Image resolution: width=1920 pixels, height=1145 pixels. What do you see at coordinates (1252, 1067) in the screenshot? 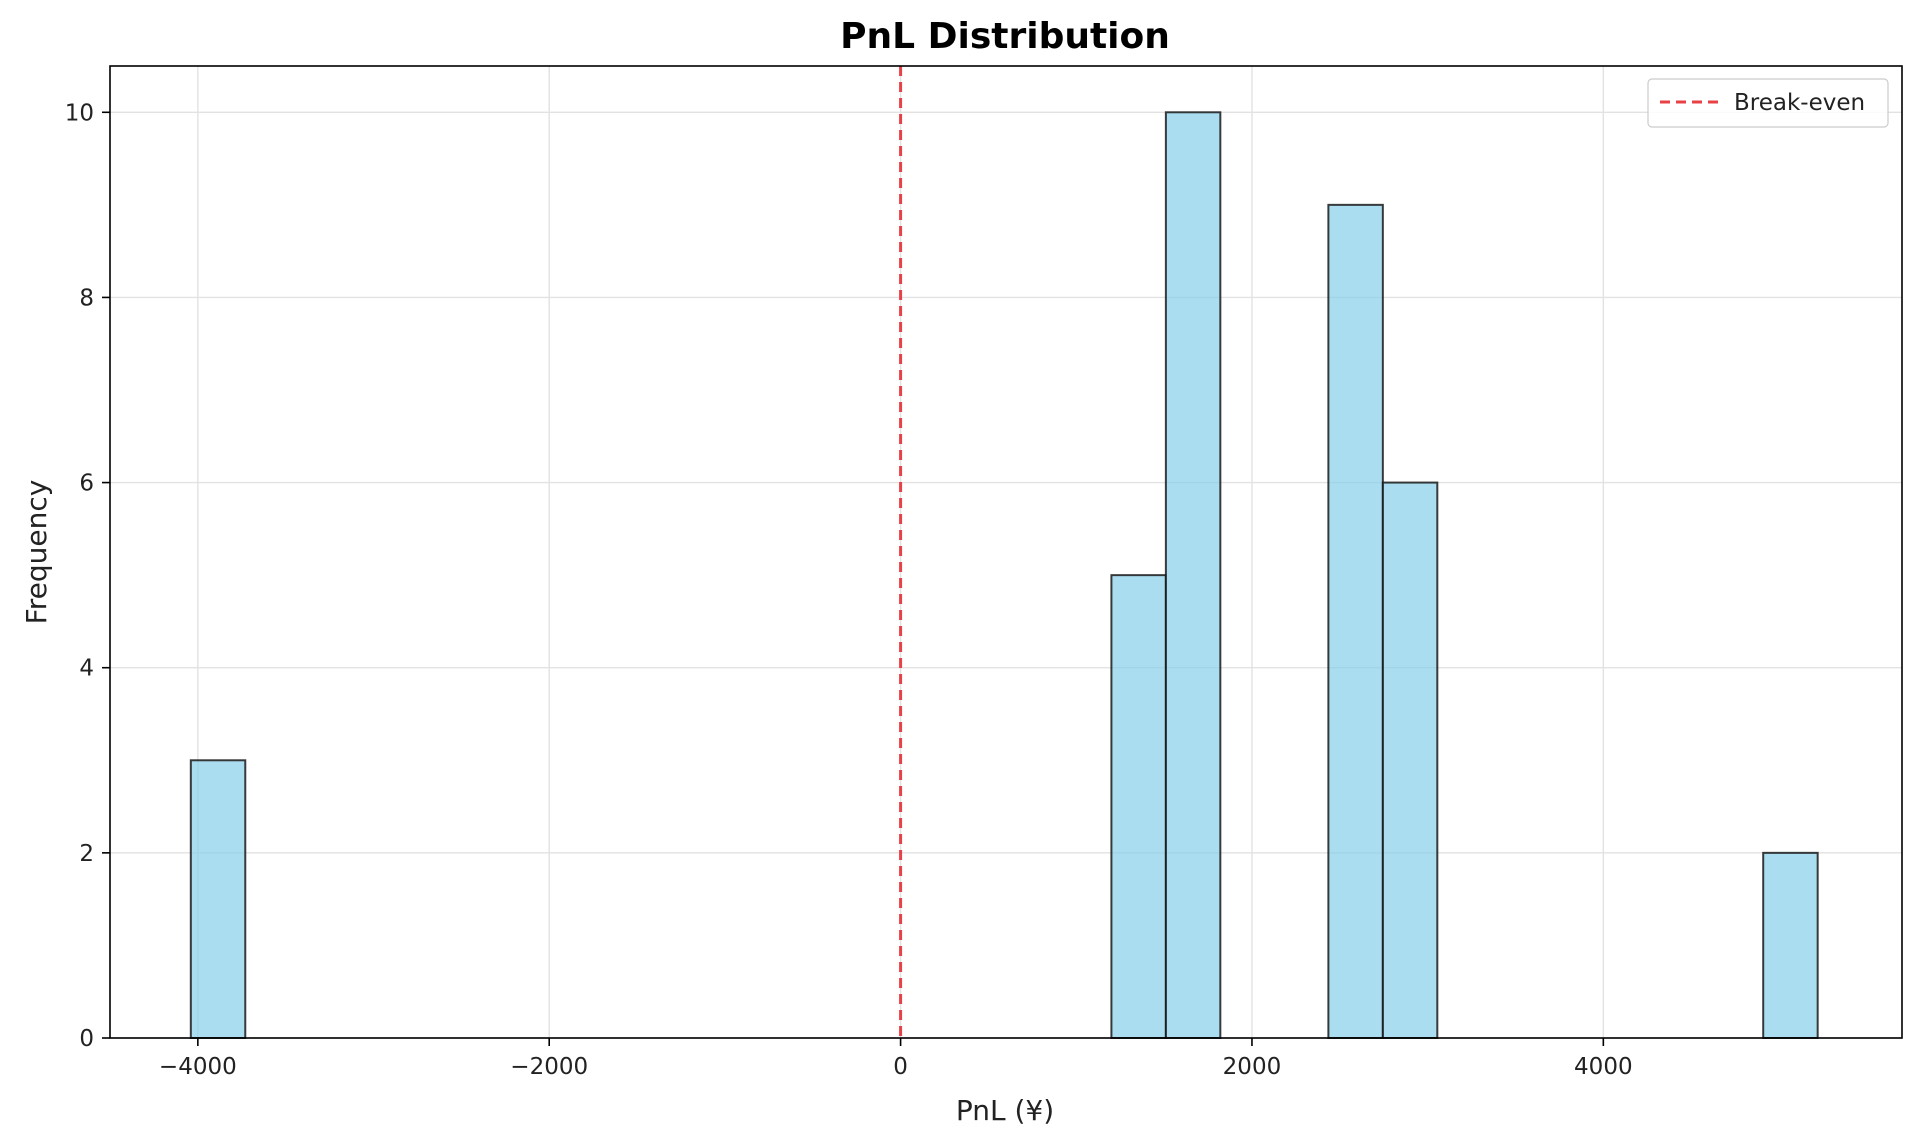
I see `x-tick-label: 2000` at bounding box center [1252, 1067].